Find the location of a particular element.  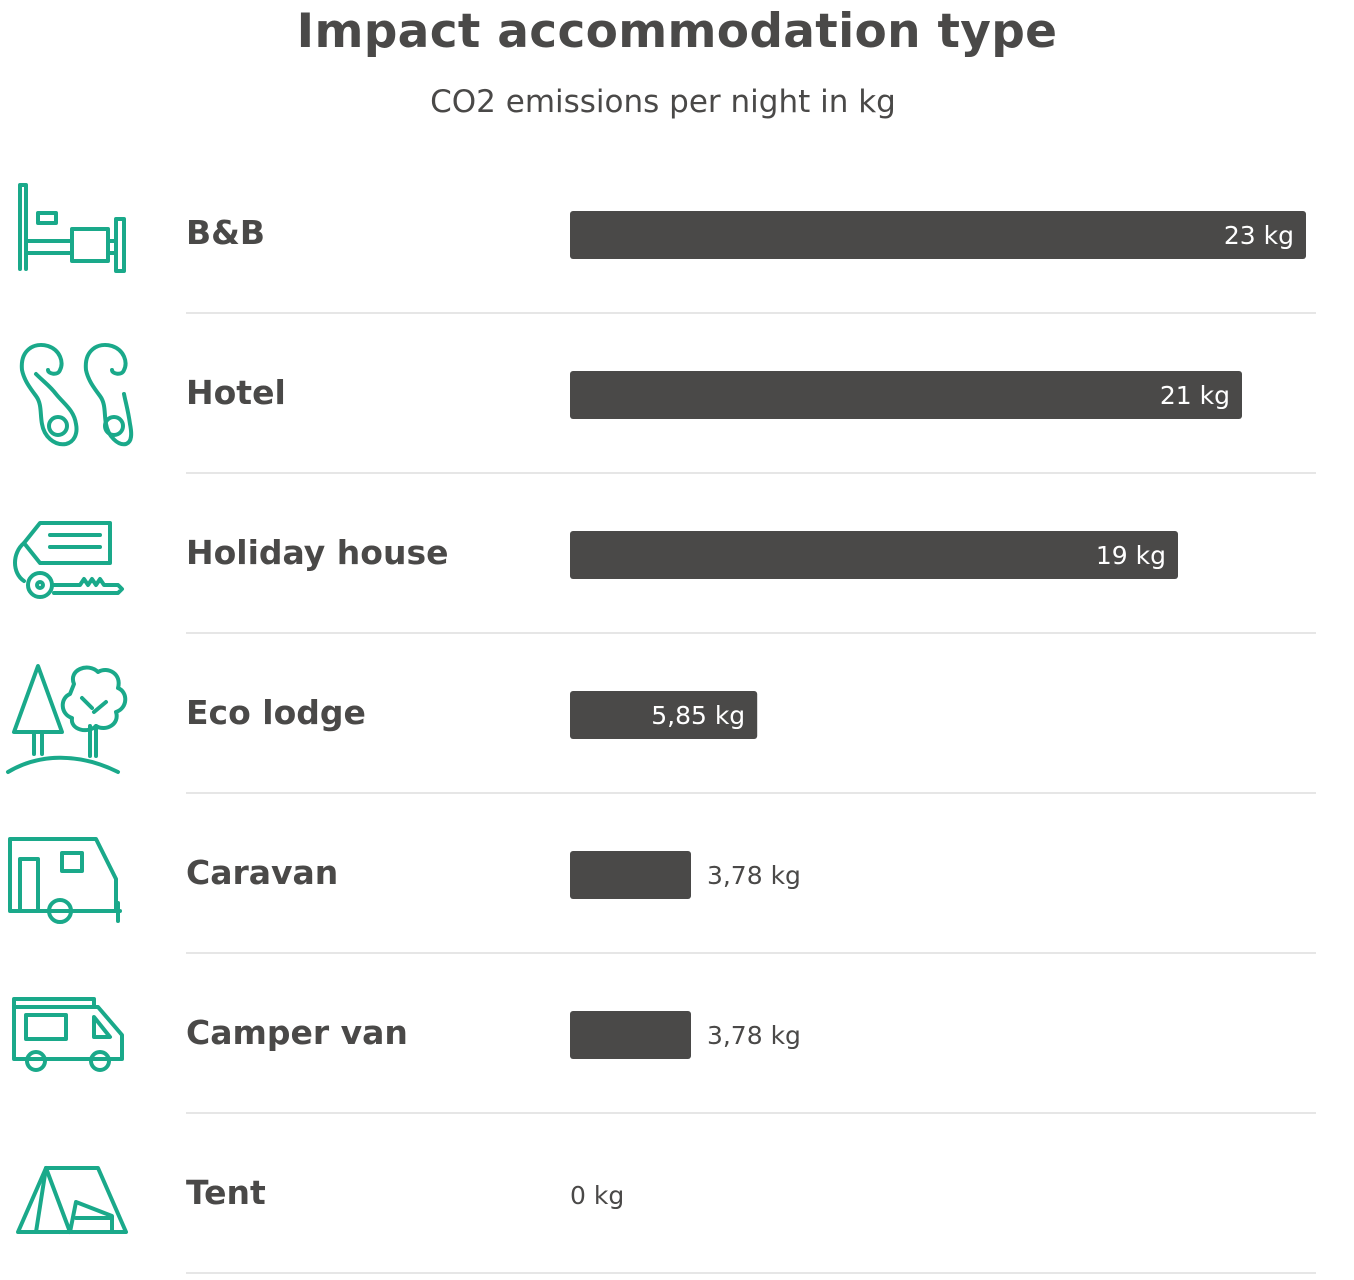

chart-title: Impact accommodation type is located at coordinates (677, 31).